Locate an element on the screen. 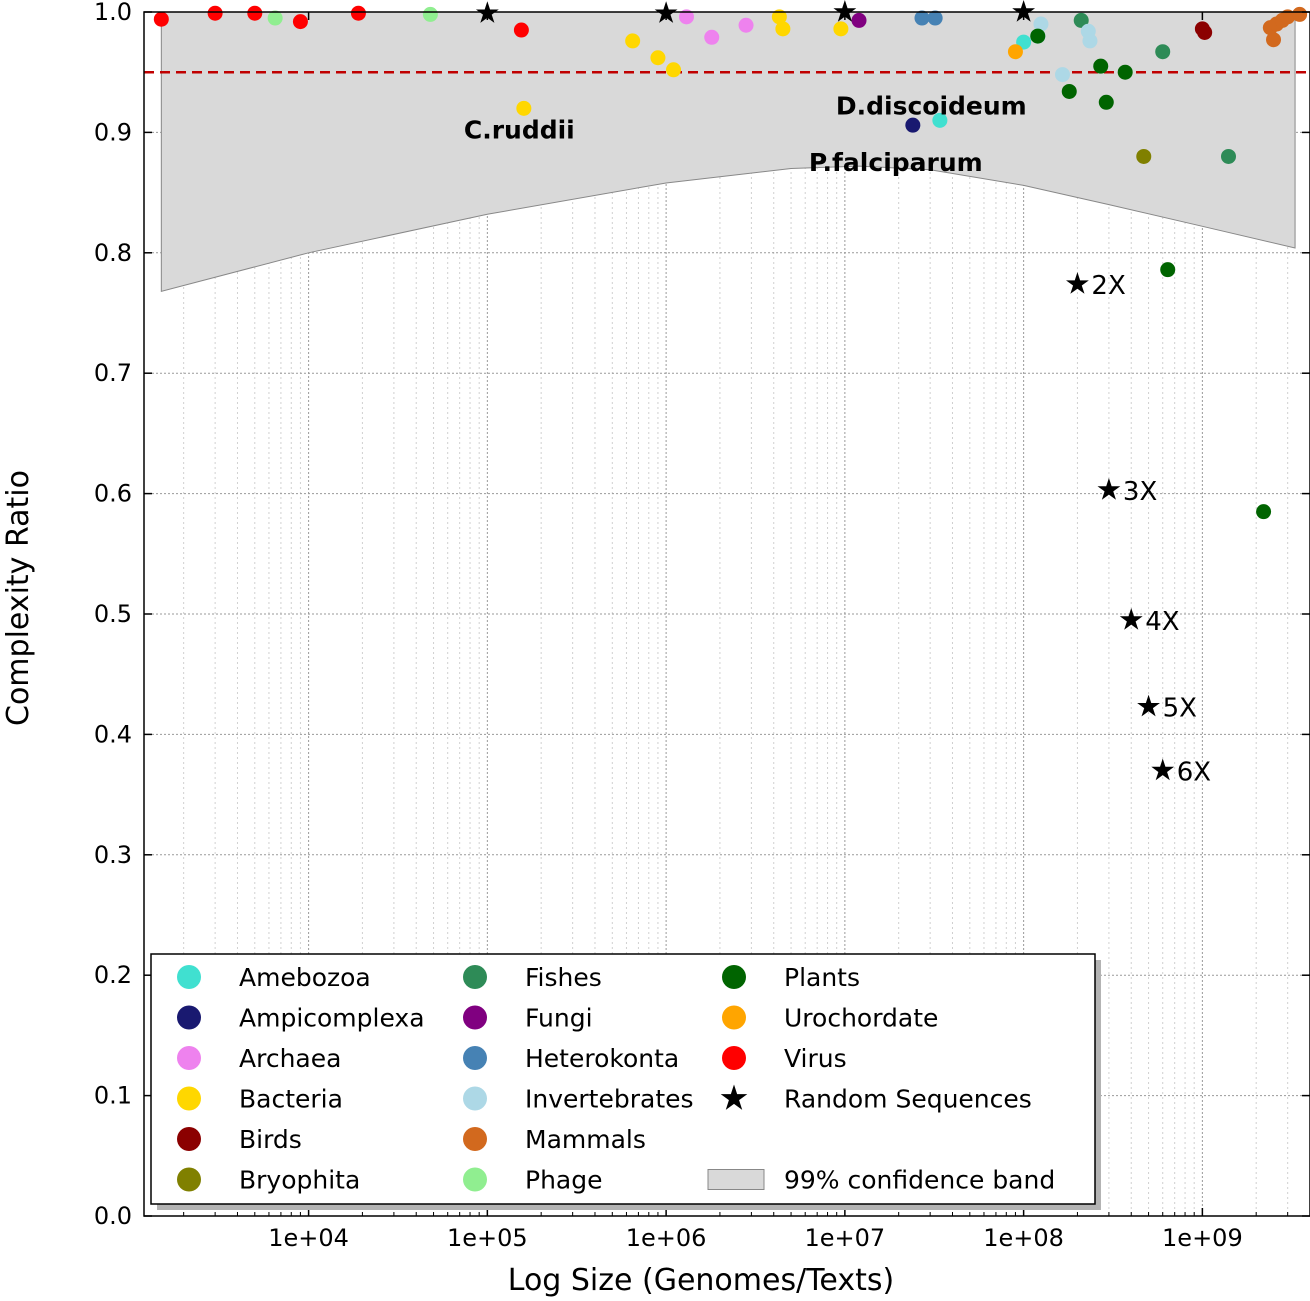 The height and width of the screenshot is (1301, 1310). point-urochordate is located at coordinates (1015, 52).